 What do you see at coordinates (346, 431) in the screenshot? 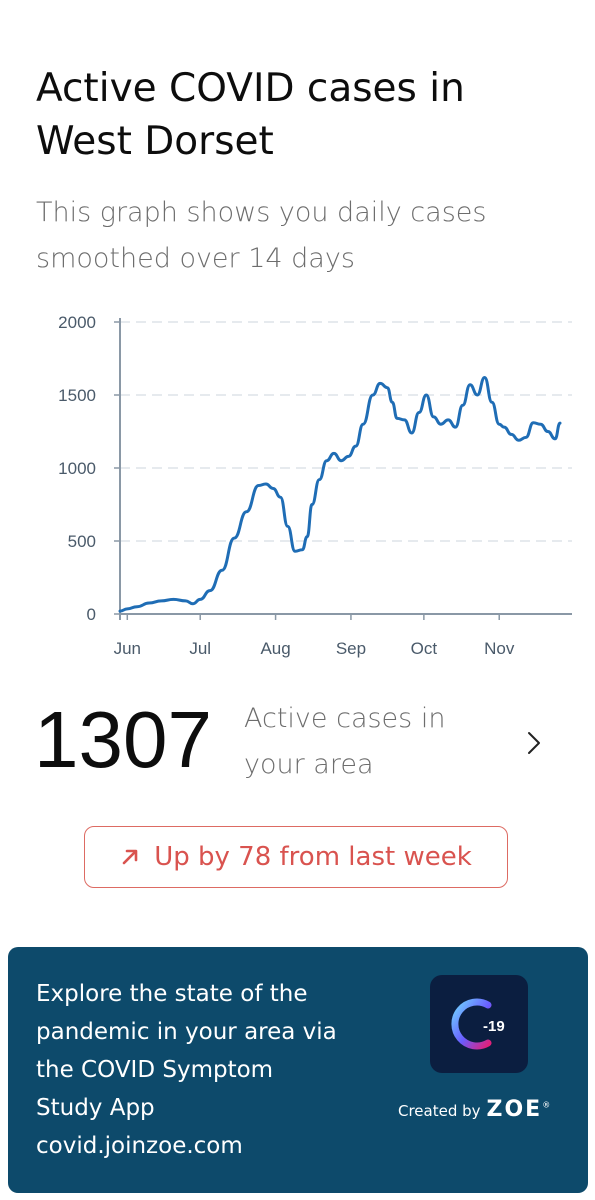
I see `chart-grid` at bounding box center [346, 431].